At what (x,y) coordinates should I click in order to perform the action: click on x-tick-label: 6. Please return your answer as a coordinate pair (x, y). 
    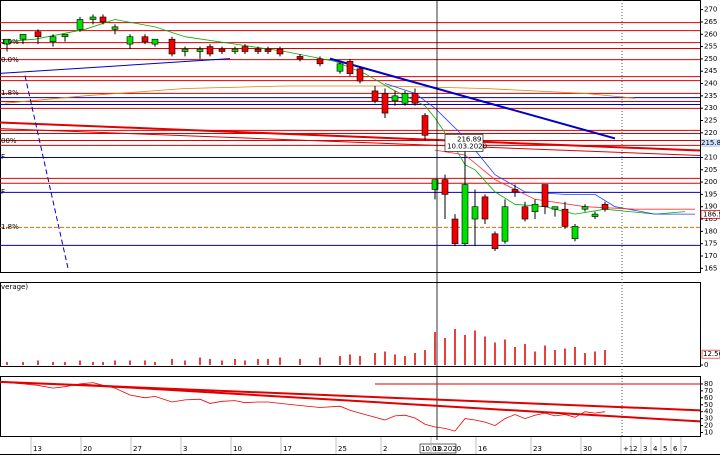
    Looking at the image, I should click on (675, 449).